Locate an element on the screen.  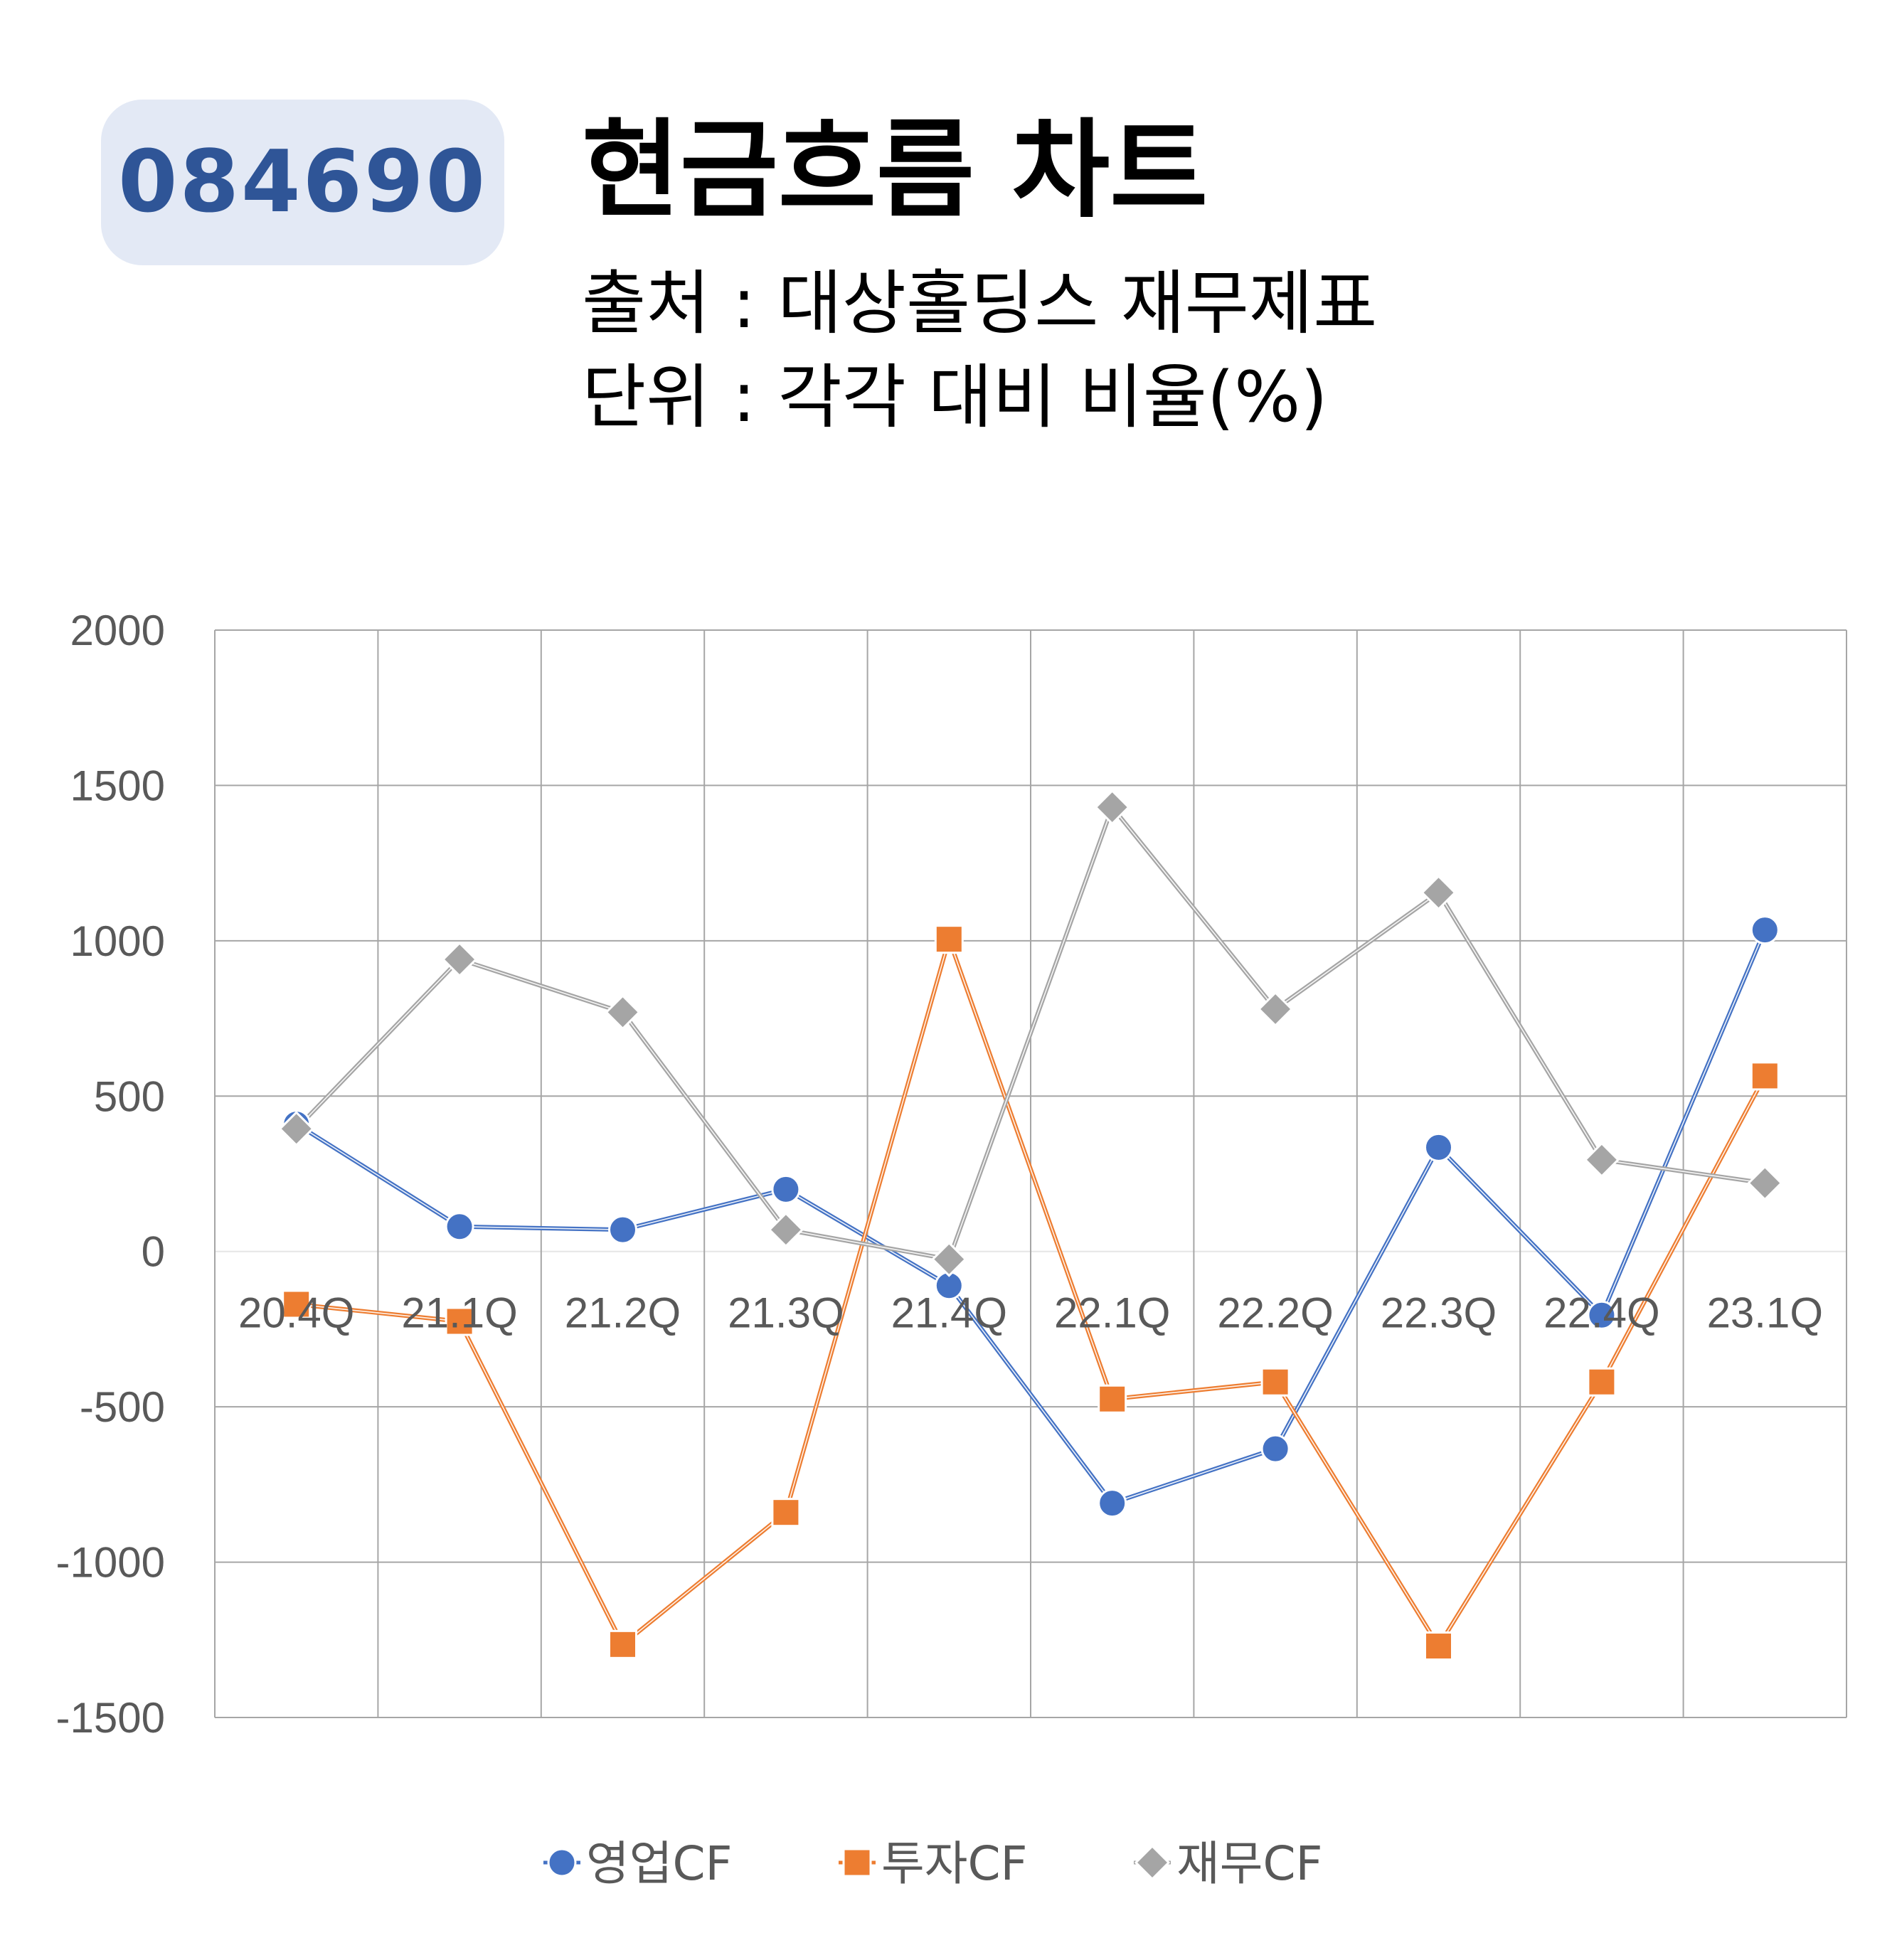
x-tick-label: 22.1Q is located at coordinates (1112, 1313).